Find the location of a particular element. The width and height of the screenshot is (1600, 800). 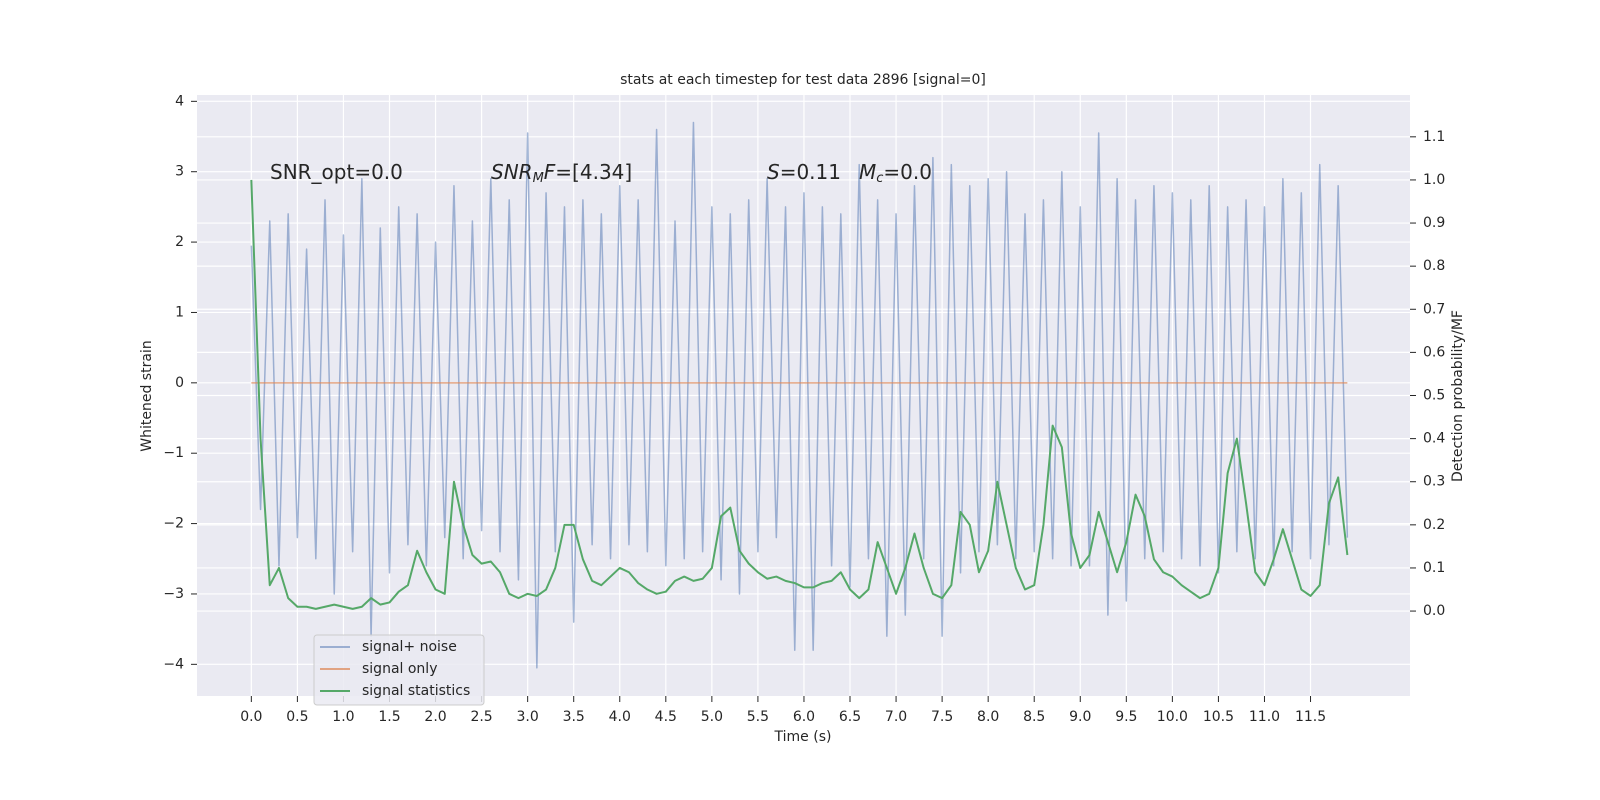

y-tick-label: 1 is located at coordinates (179, 312).